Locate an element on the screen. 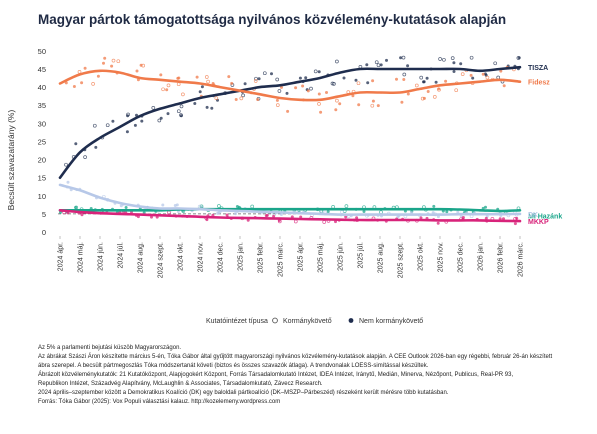 This screenshot has width=597, height=434. y-tick-label: 35 is located at coordinates (42, 105).